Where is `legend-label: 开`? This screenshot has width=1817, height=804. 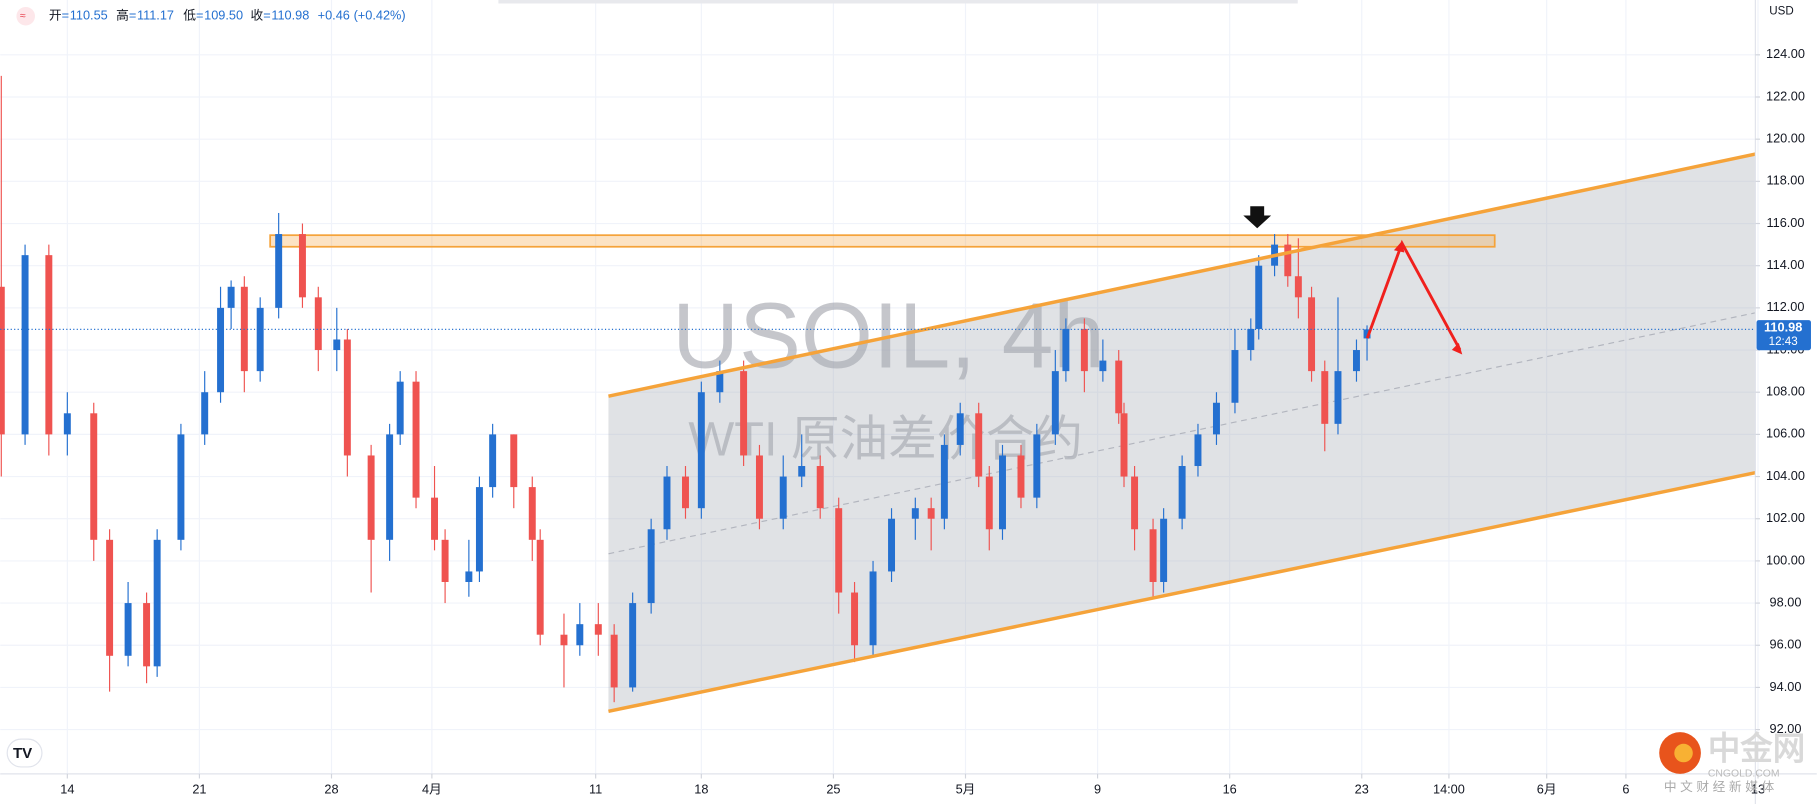
legend-label: 开 is located at coordinates (55, 15).